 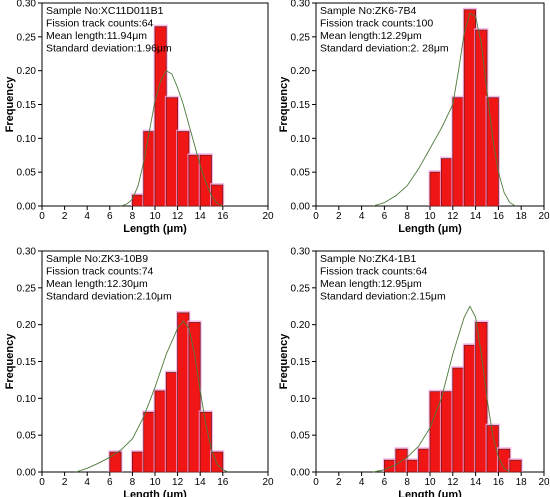 I want to click on x-tick-label: 0, so click(x=42, y=482).